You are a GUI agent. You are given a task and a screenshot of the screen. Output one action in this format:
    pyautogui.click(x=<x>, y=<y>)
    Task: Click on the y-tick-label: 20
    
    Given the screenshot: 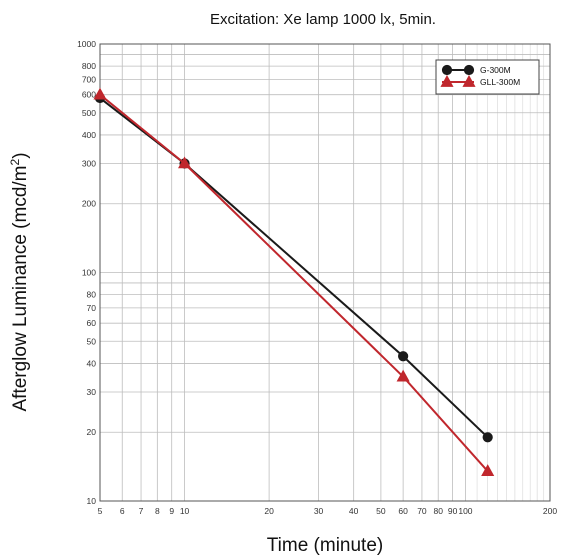 What is the action you would take?
    pyautogui.click(x=92, y=432)
    